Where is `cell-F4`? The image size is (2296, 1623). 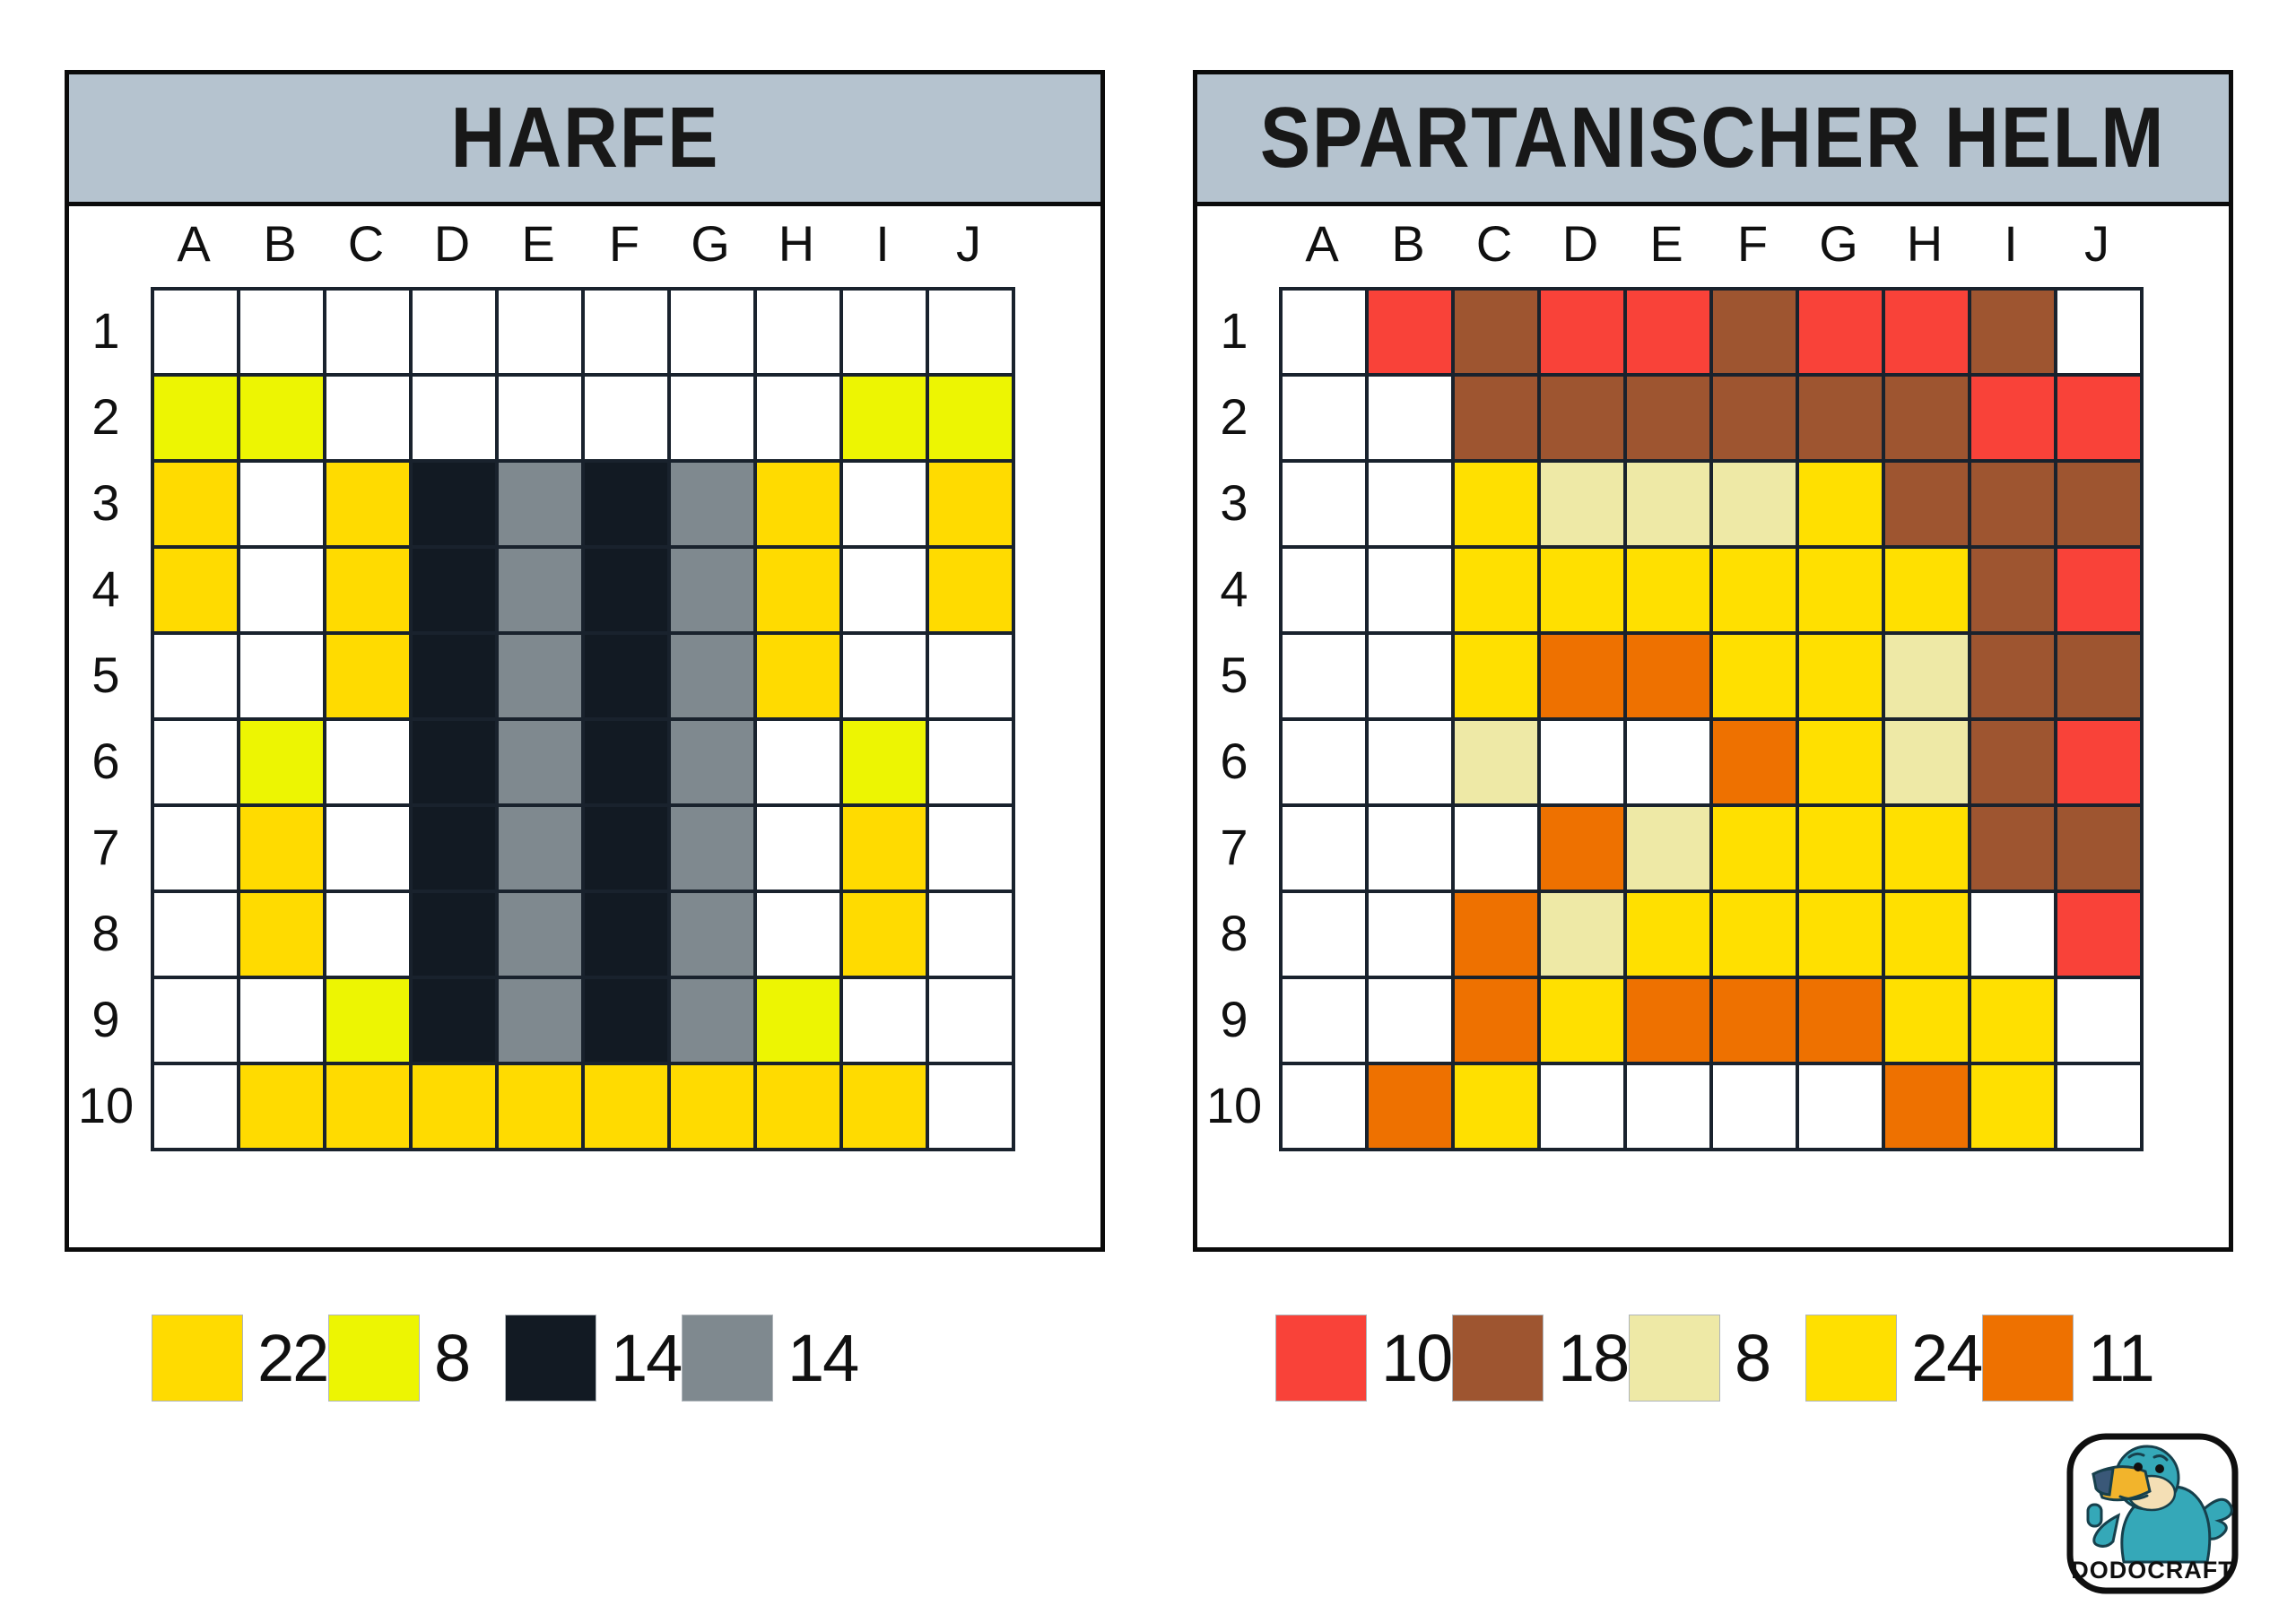
cell-F4 is located at coordinates (1754, 590).